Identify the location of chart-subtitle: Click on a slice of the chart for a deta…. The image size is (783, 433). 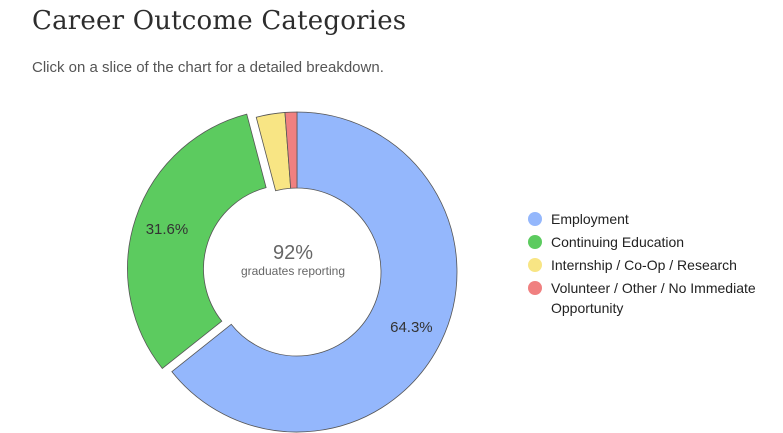
(208, 67).